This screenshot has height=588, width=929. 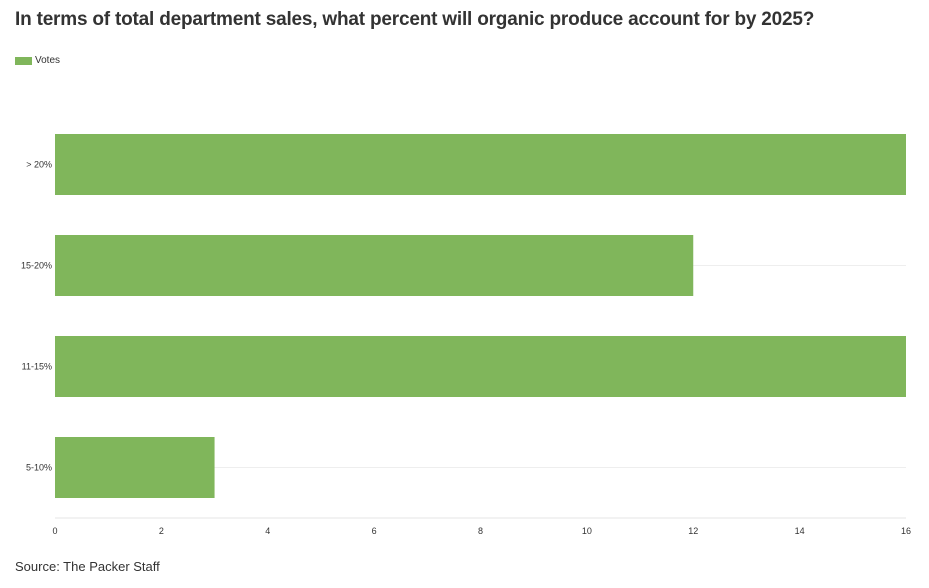 What do you see at coordinates (36, 266) in the screenshot?
I see `y-tick-label: 15-20%` at bounding box center [36, 266].